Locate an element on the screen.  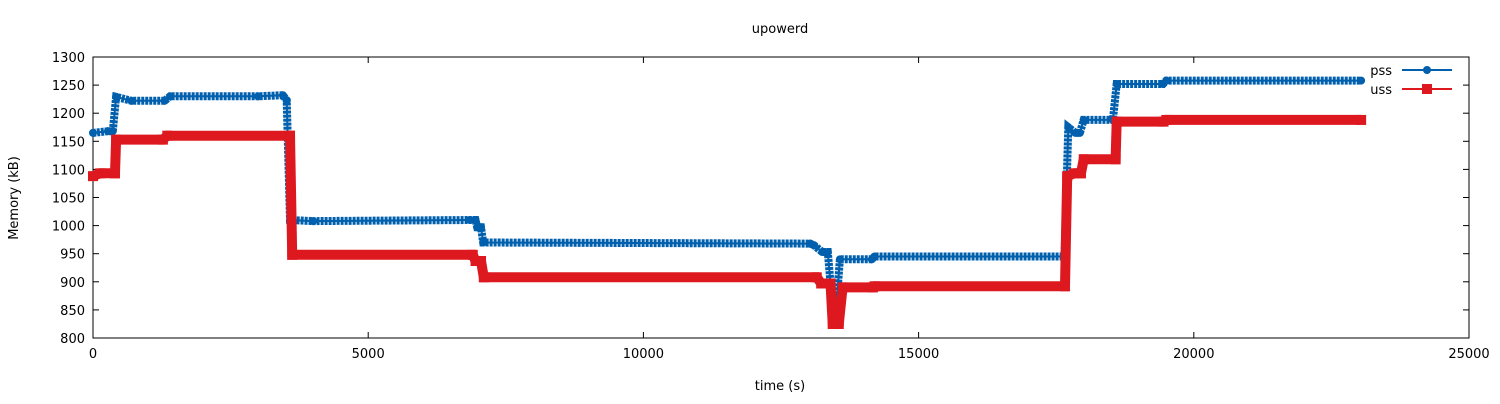
x-tick-label: 0 is located at coordinates (93, 354).